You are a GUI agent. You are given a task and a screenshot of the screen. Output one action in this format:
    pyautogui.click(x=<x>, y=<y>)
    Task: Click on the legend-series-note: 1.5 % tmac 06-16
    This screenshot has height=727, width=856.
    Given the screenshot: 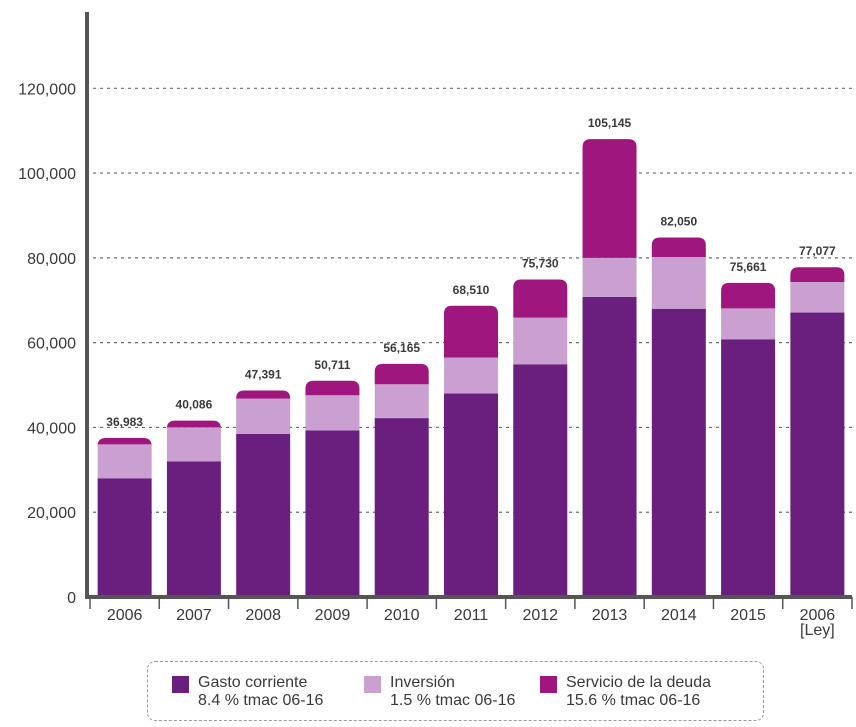 What is the action you would take?
    pyautogui.click(x=453, y=700)
    